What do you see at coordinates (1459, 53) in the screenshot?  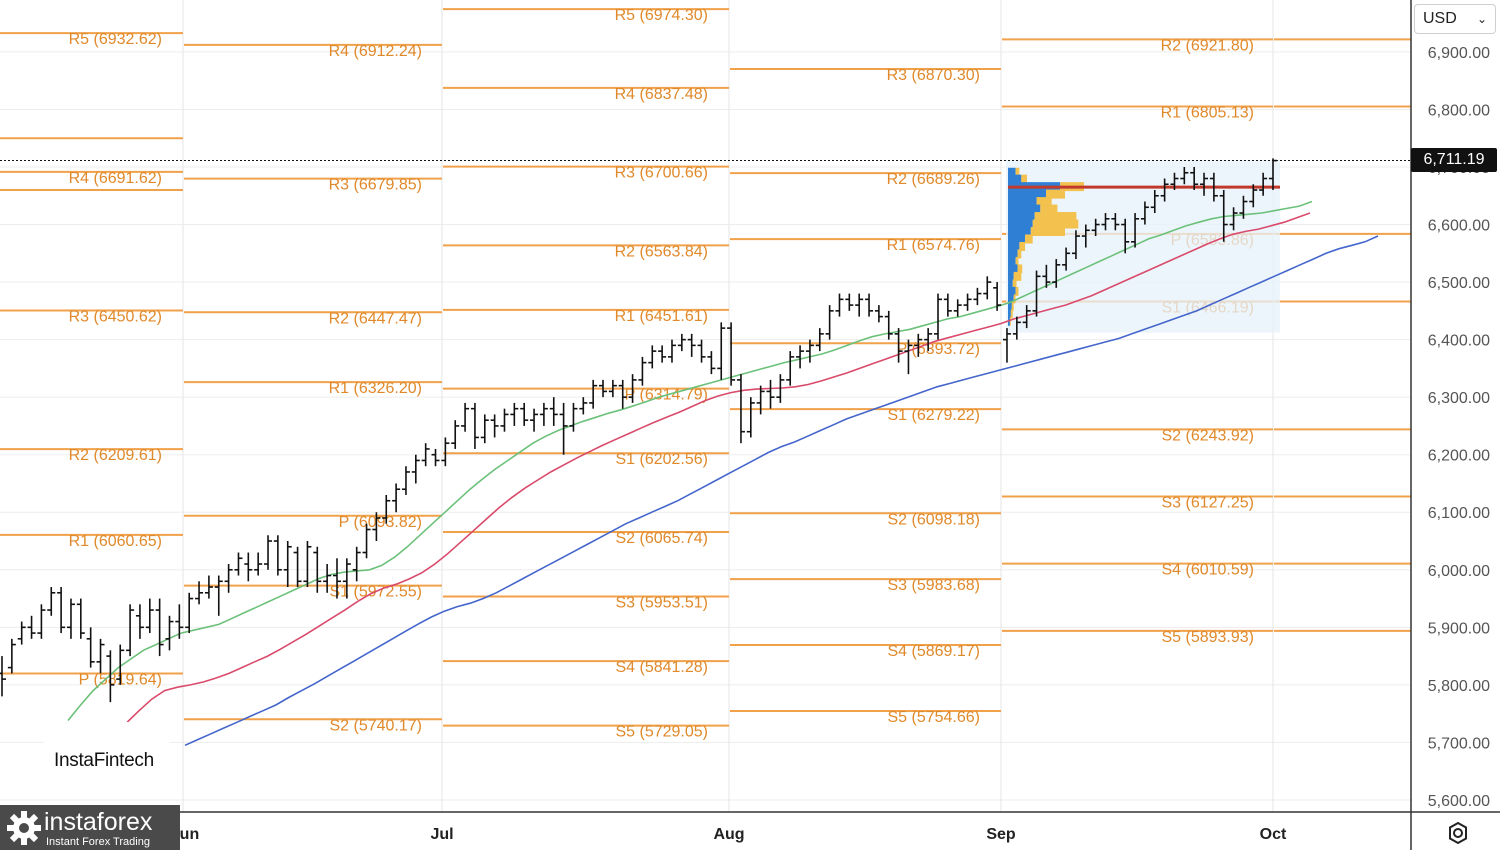 I see `y-tick-label: 6,900.00` at bounding box center [1459, 53].